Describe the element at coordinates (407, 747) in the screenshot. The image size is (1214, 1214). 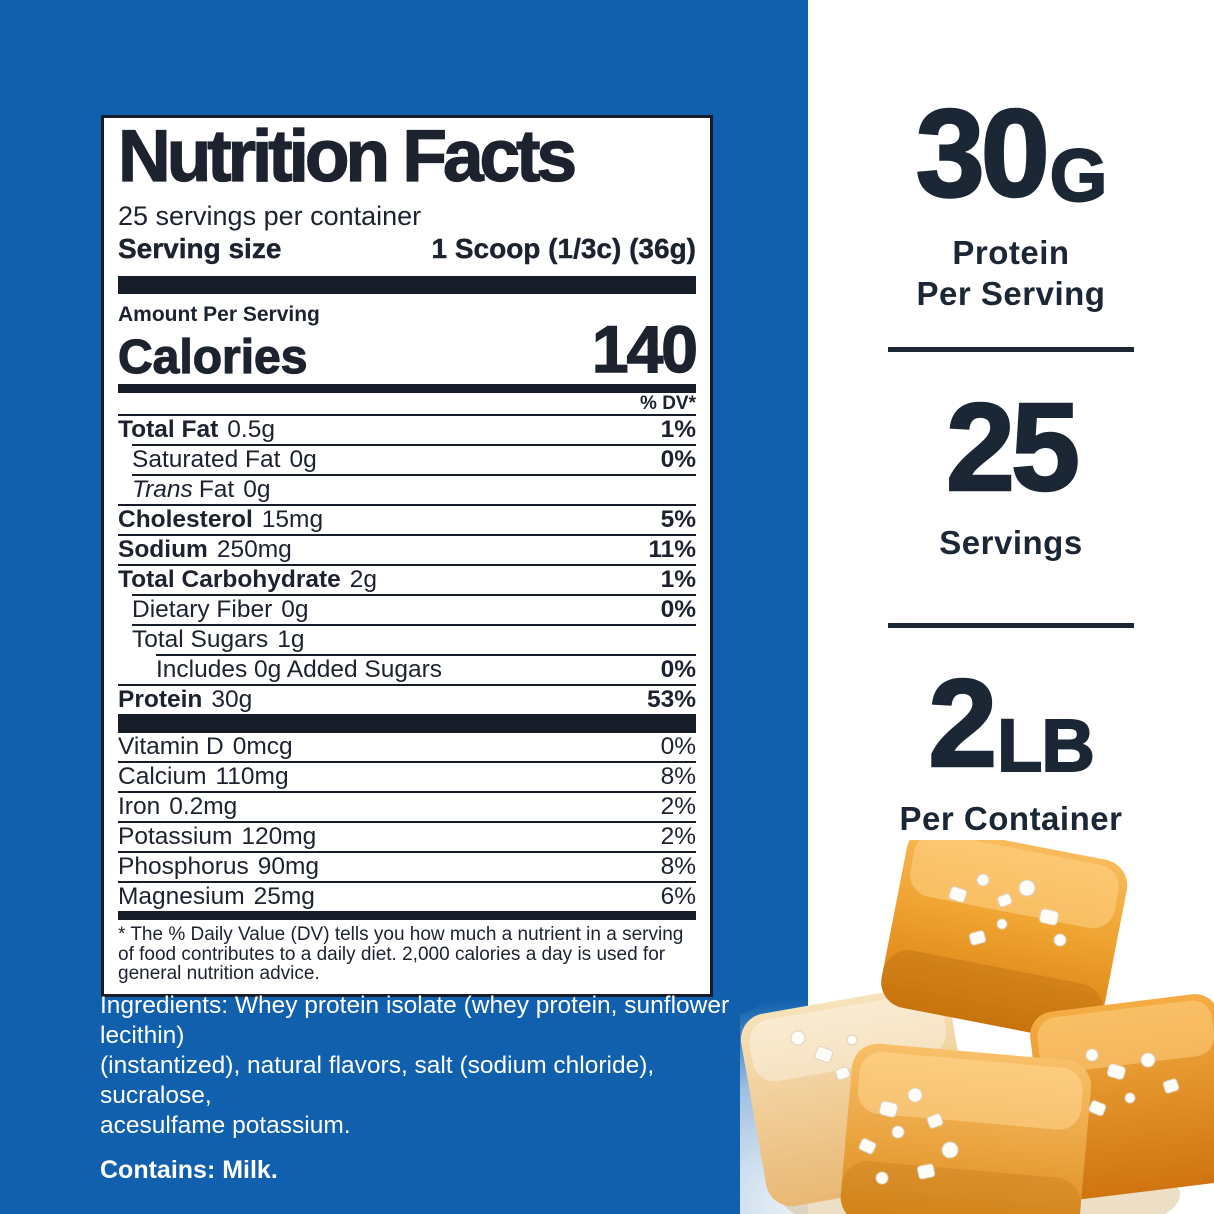
I see `vitamin-row-vitamin-d: Vitamin D 0mcg 0%` at that location.